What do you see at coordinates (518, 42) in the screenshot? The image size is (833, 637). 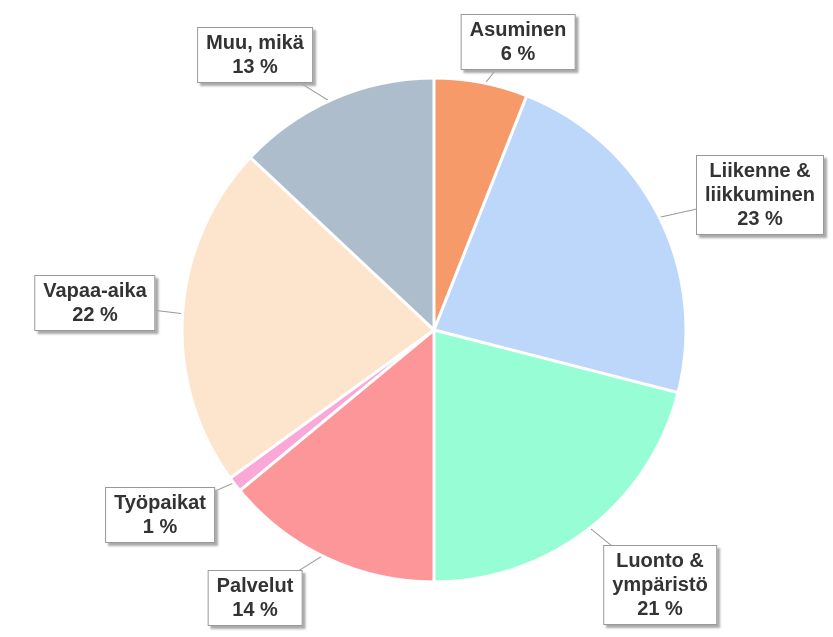 I see `data-label: Asuminen 6 %` at bounding box center [518, 42].